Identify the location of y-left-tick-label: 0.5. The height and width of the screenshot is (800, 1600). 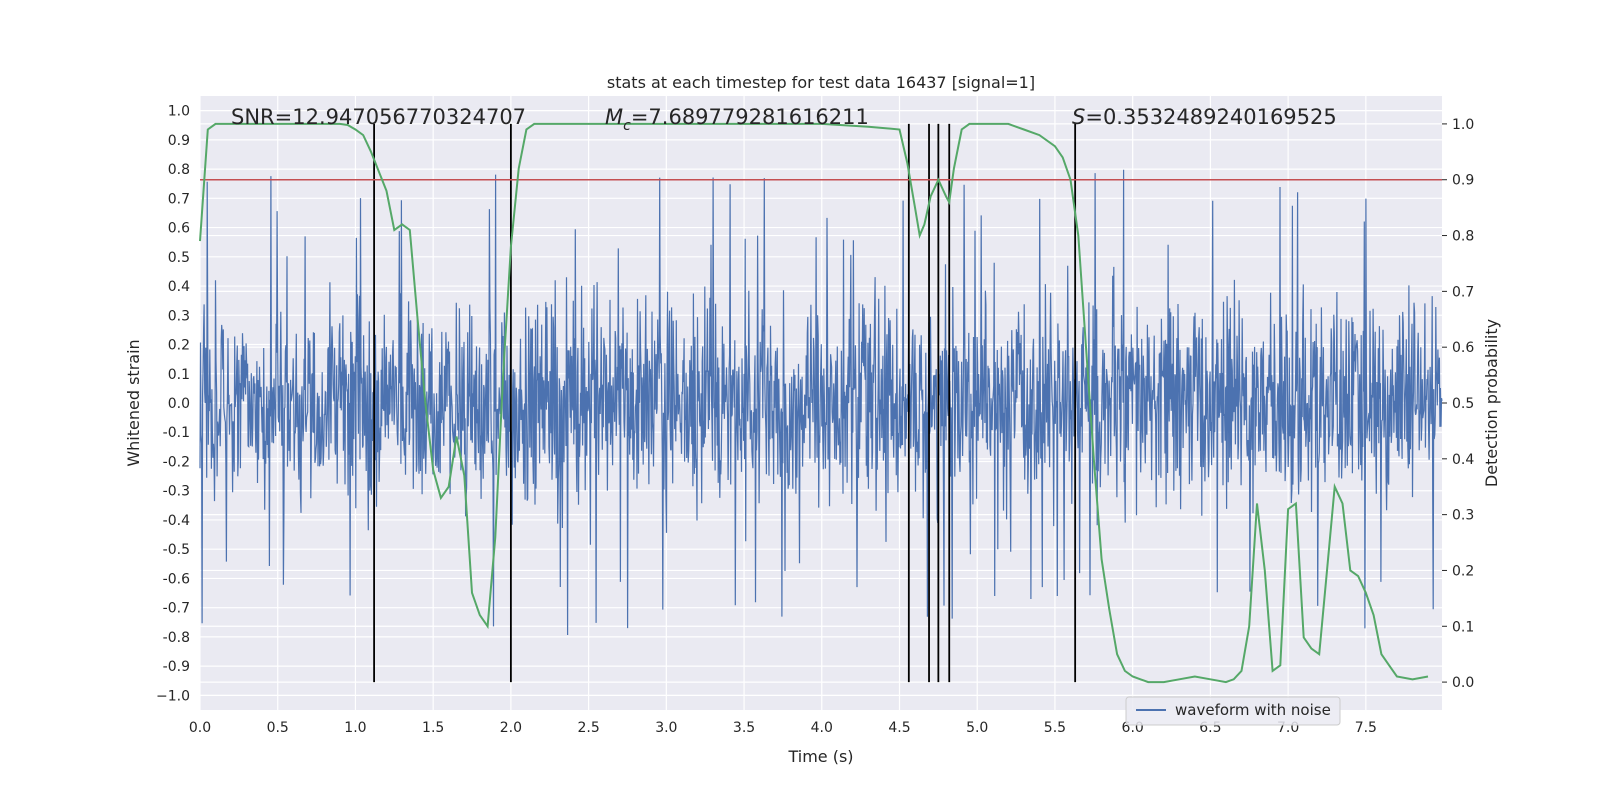
(179, 258).